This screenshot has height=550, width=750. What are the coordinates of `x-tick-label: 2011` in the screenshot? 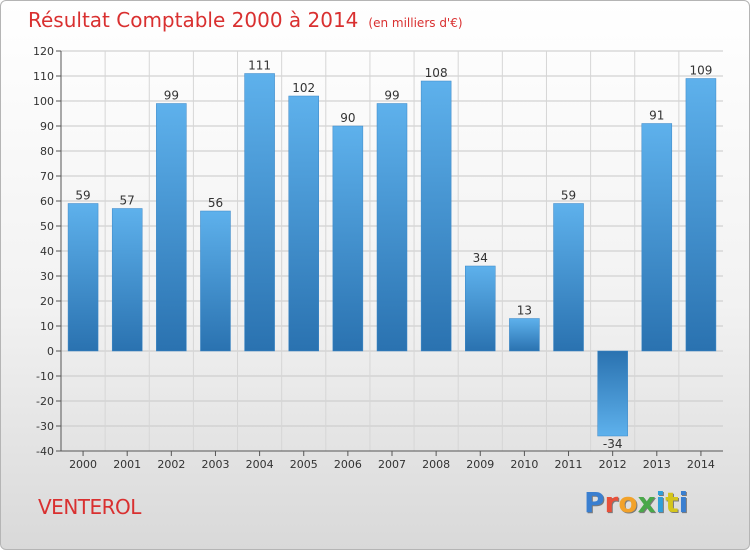 It's located at (569, 464).